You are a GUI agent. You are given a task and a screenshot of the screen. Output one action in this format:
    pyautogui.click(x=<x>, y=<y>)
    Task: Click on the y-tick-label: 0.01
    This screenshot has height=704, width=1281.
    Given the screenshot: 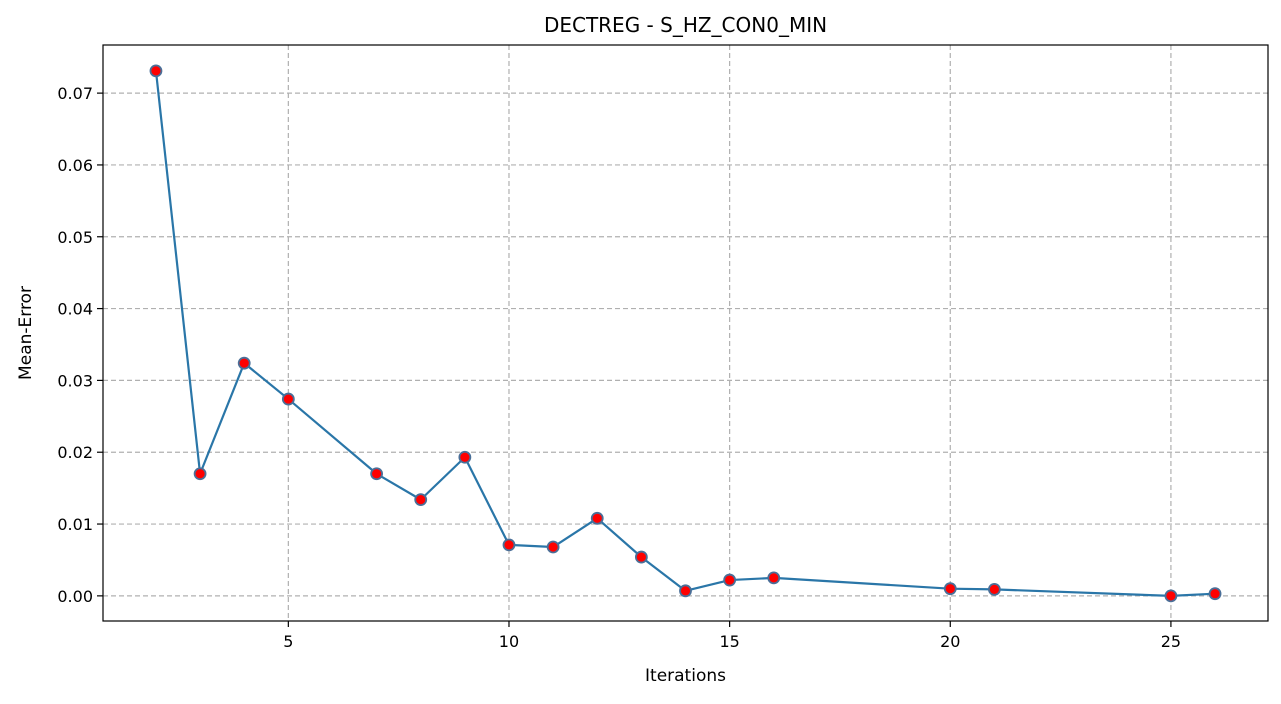 What is the action you would take?
    pyautogui.click(x=75, y=524)
    